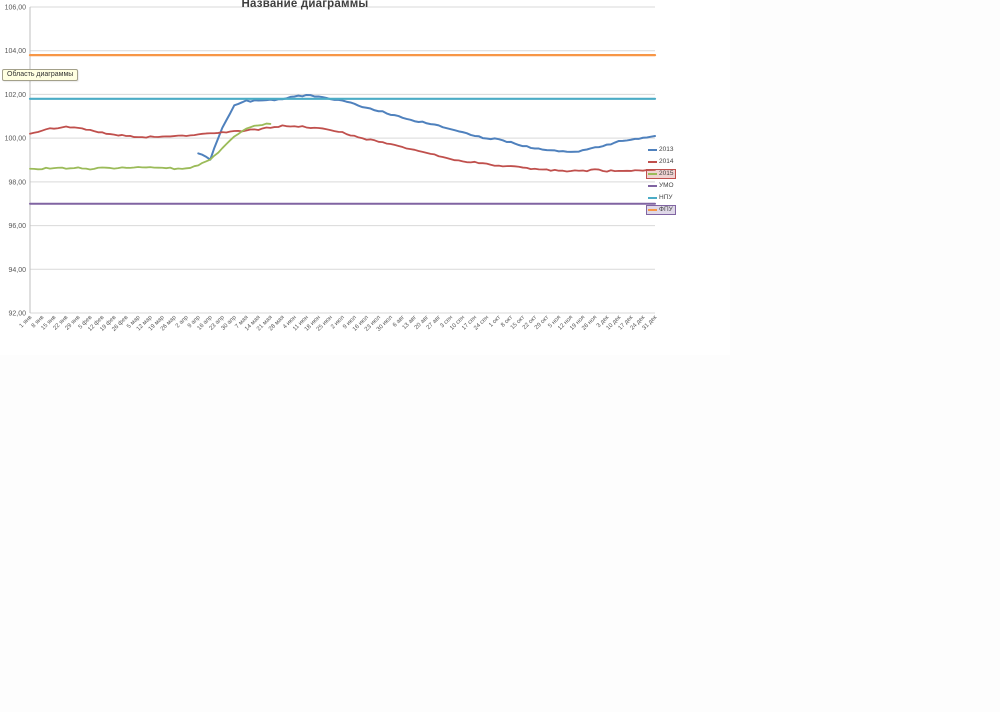 This screenshot has width=1000, height=712. What do you see at coordinates (652, 174) in the screenshot?
I see `legend-marker-2015-icon` at bounding box center [652, 174].